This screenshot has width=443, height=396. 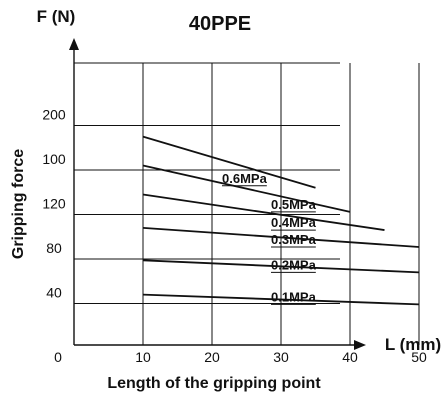 What do you see at coordinates (212, 357) in the screenshot?
I see `x-tick-label: 20` at bounding box center [212, 357].